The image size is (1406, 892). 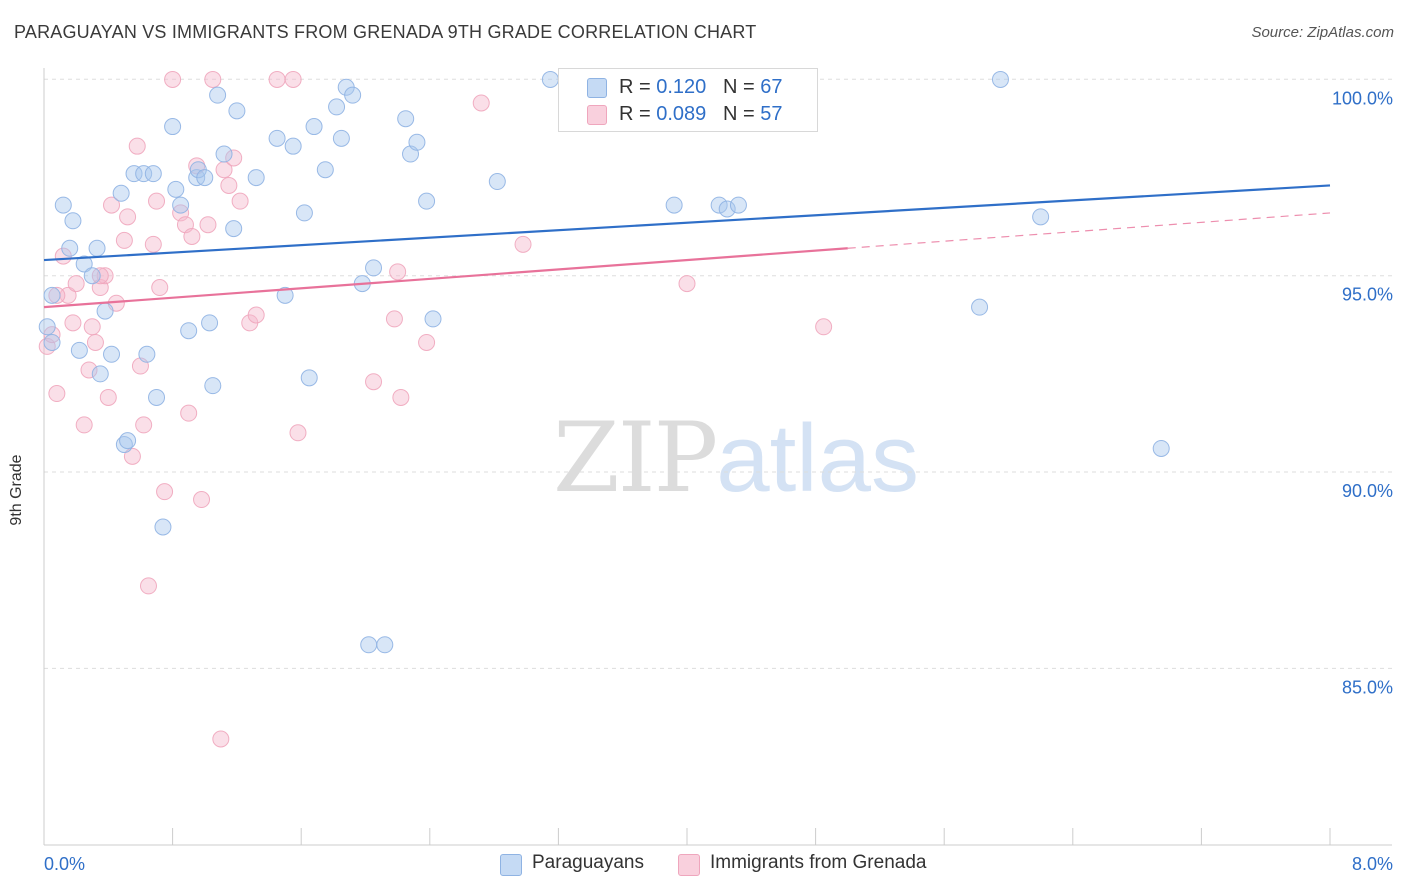 I want to click on trend-lines, so click(x=687, y=246).